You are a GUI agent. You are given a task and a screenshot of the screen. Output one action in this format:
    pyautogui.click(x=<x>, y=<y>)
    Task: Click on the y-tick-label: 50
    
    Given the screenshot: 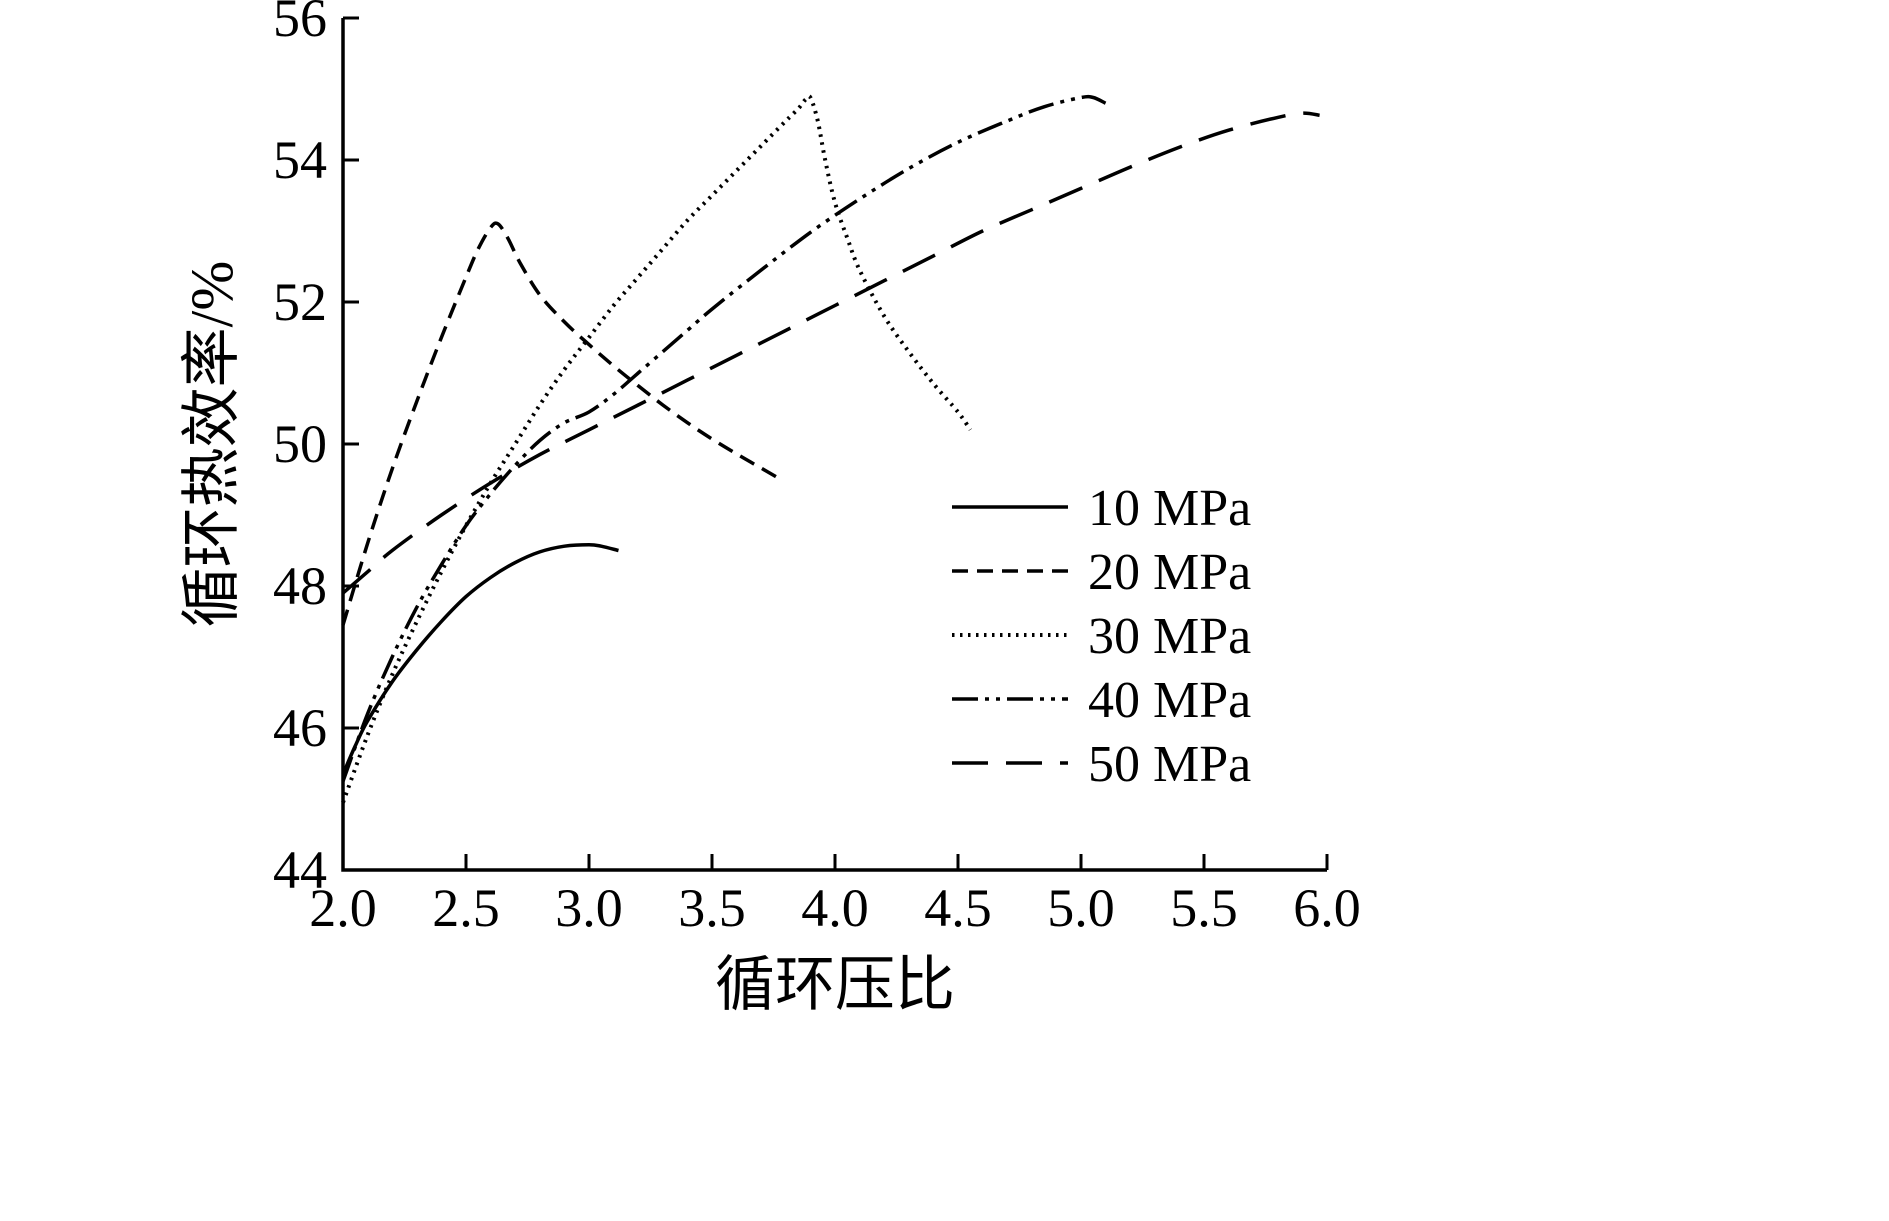 What is the action you would take?
    pyautogui.click(x=300, y=444)
    